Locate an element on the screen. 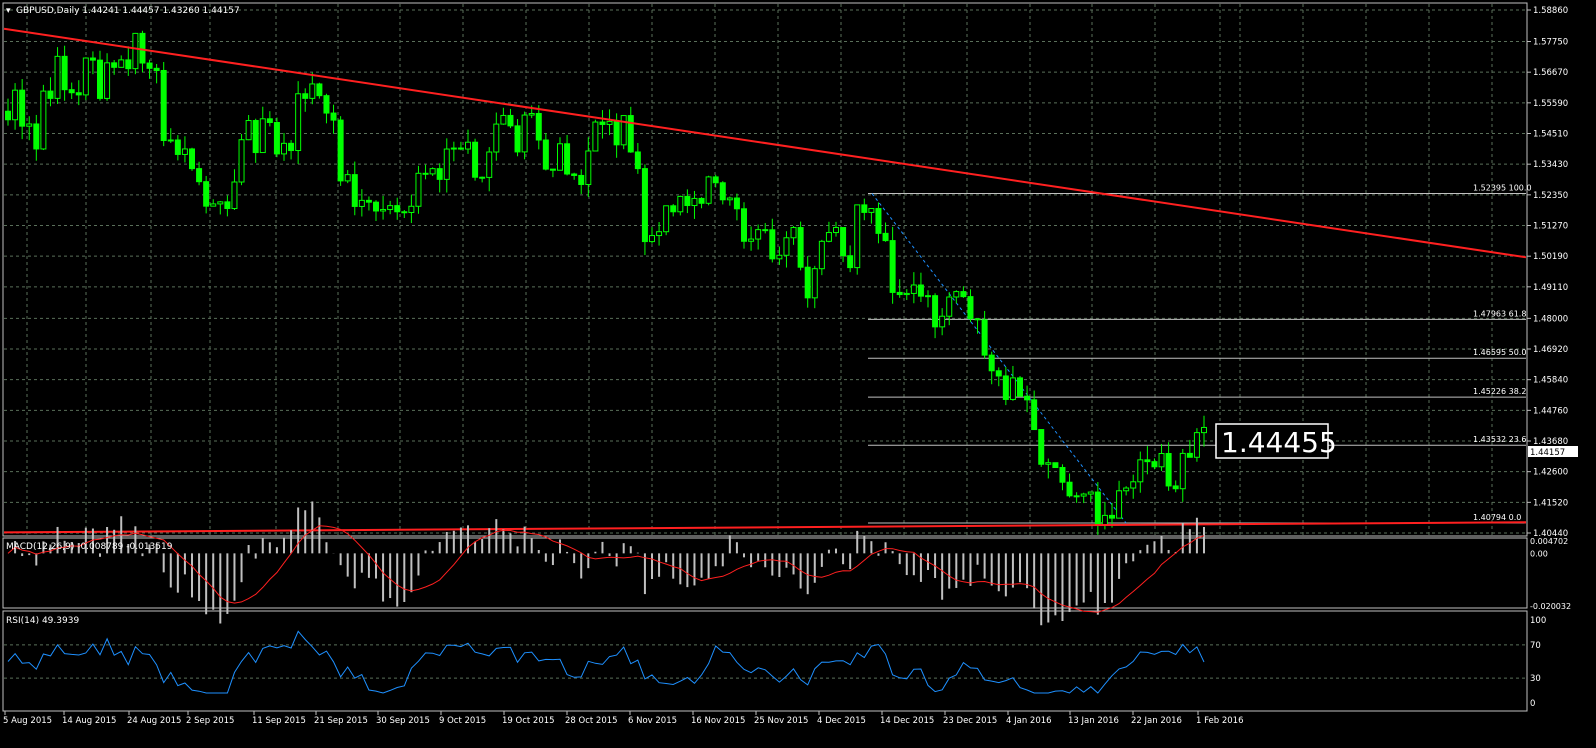 This screenshot has height=748, width=1596. rsi-indicator is located at coordinates (765, 662).